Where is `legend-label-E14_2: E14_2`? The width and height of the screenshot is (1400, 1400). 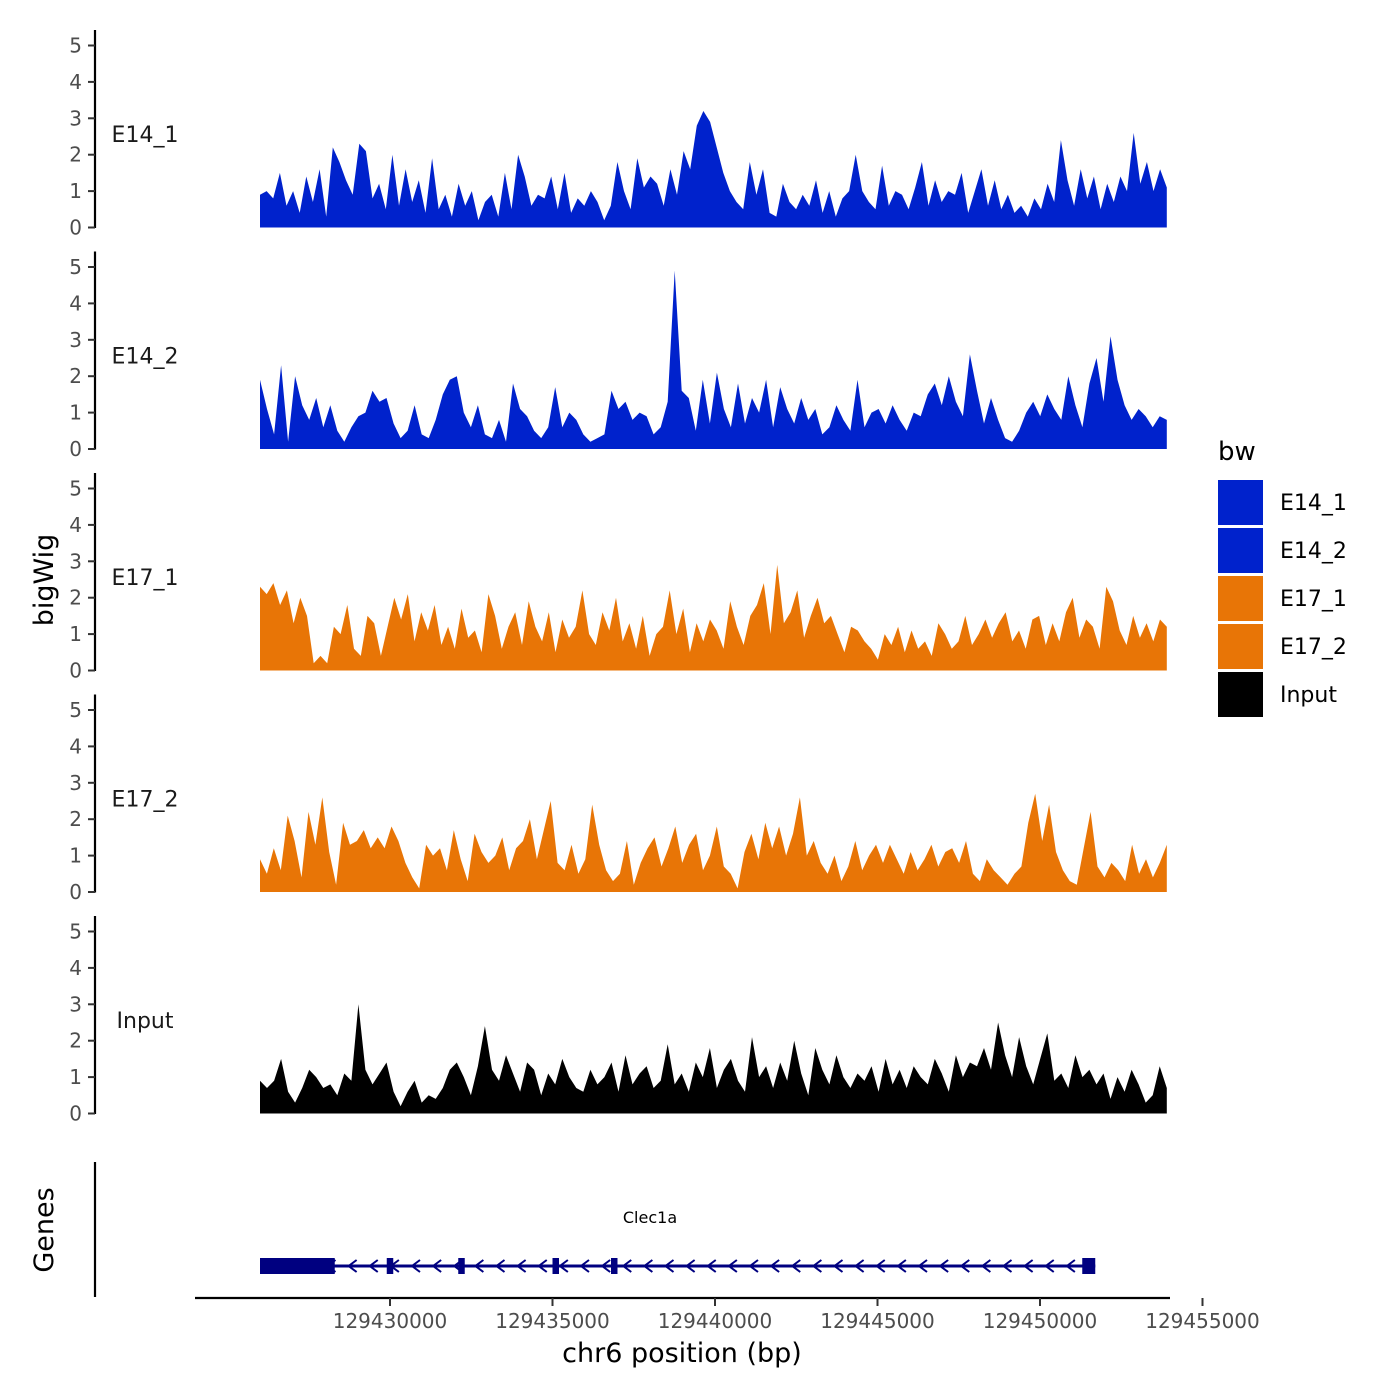 legend-label-E14_2: E14_2 is located at coordinates (1313, 551).